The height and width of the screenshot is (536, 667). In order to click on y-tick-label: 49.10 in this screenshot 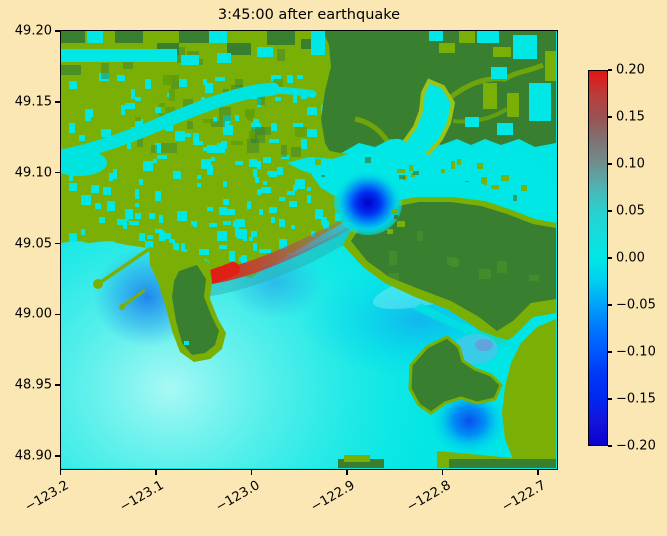, I will do `click(33, 173)`.